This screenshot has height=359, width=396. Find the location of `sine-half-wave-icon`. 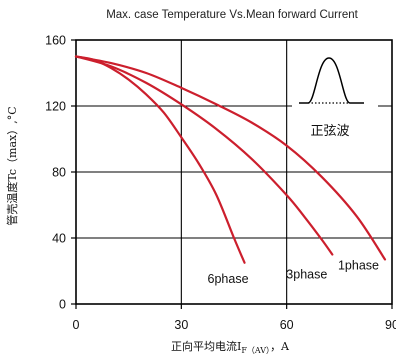

sine-half-wave-icon is located at coordinates (331, 80).